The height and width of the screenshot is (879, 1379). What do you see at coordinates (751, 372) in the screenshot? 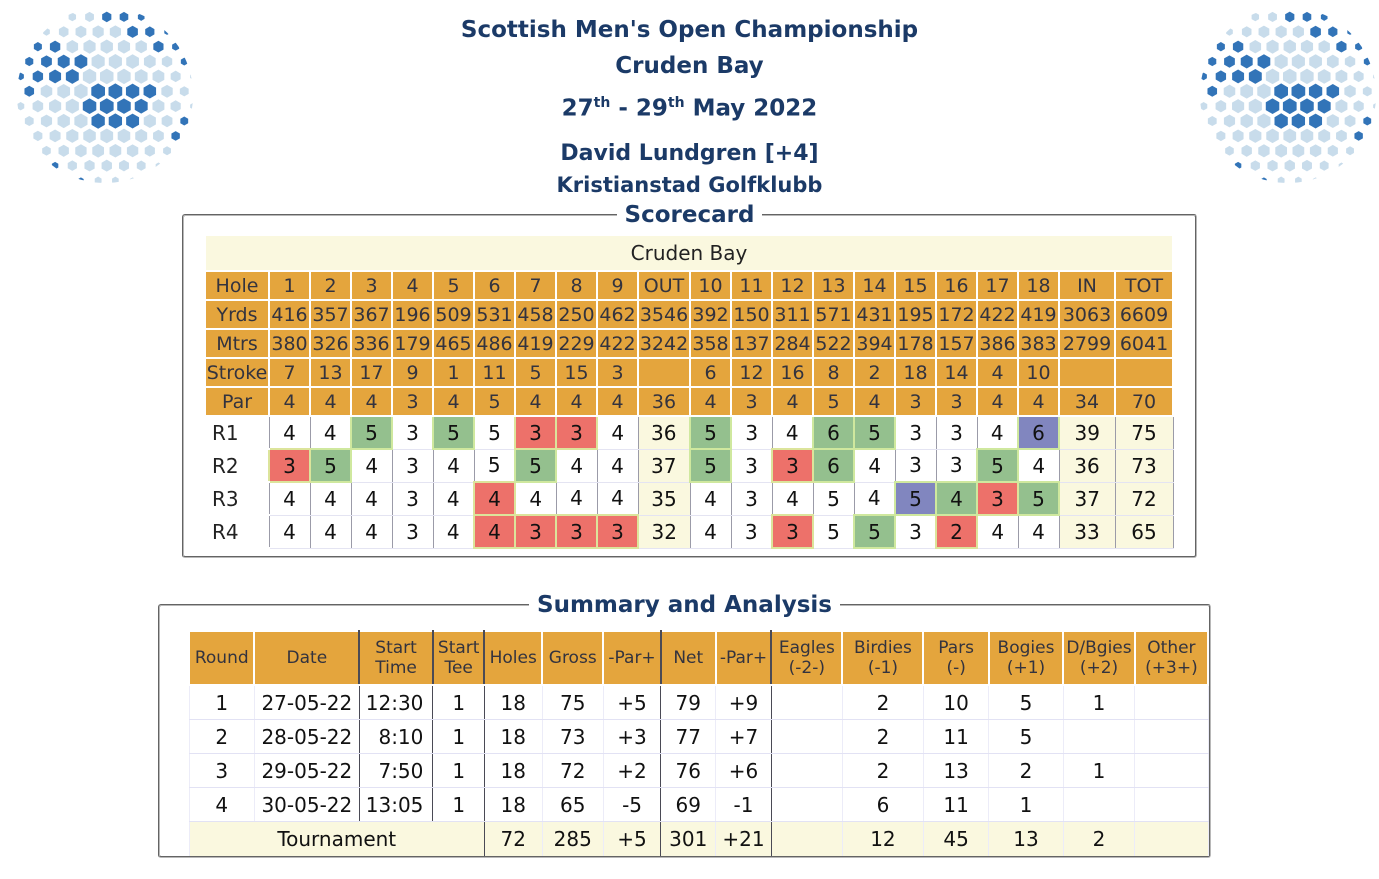
I see `stroke-cell: 12` at bounding box center [751, 372].